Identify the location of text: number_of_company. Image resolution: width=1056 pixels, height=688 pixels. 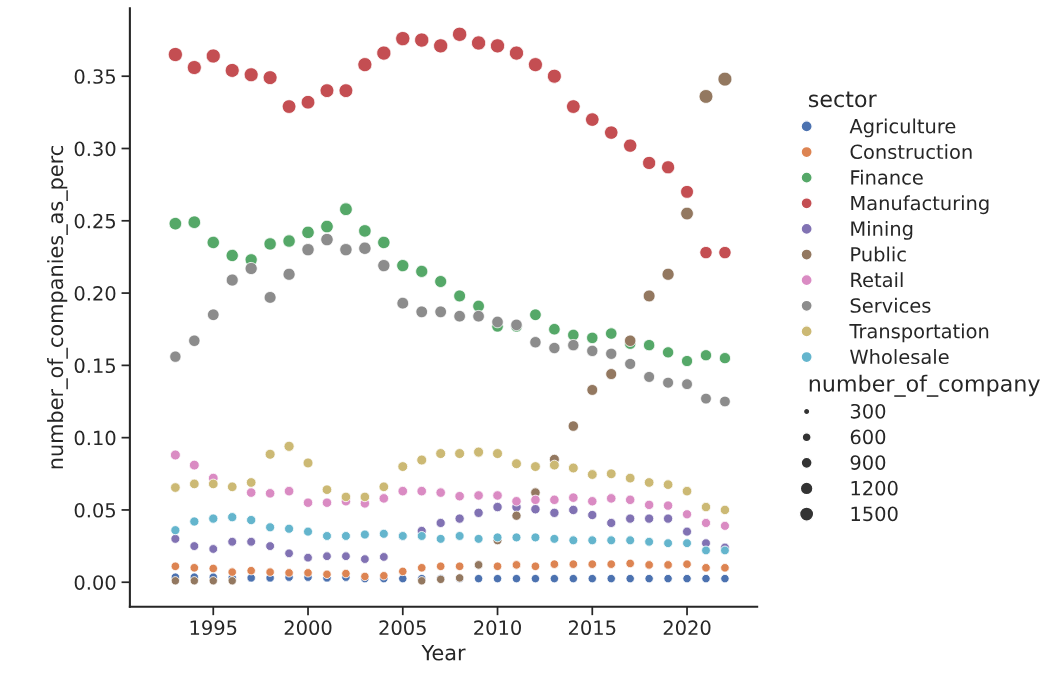
(924, 385).